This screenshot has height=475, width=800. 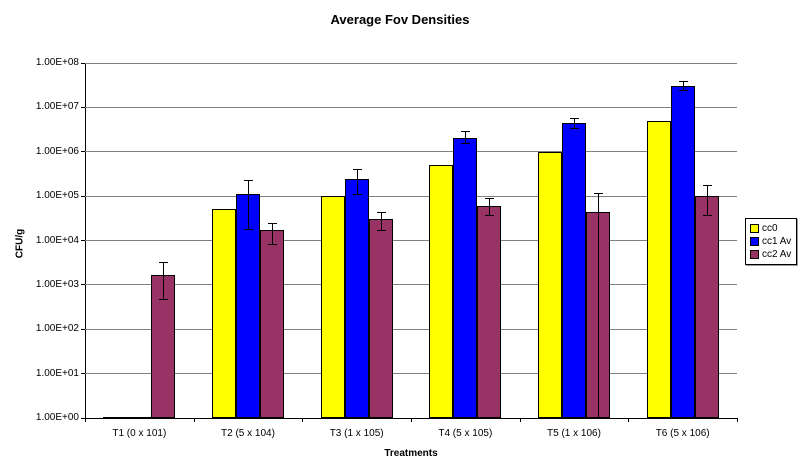 What do you see at coordinates (357, 182) in the screenshot?
I see `error-bar-cc1-Av-cat3` at bounding box center [357, 182].